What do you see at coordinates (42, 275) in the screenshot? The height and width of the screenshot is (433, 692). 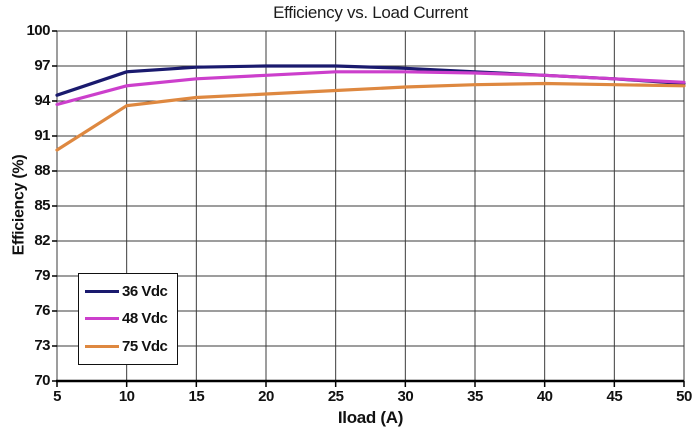 I see `y-tick-label: 79` at bounding box center [42, 275].